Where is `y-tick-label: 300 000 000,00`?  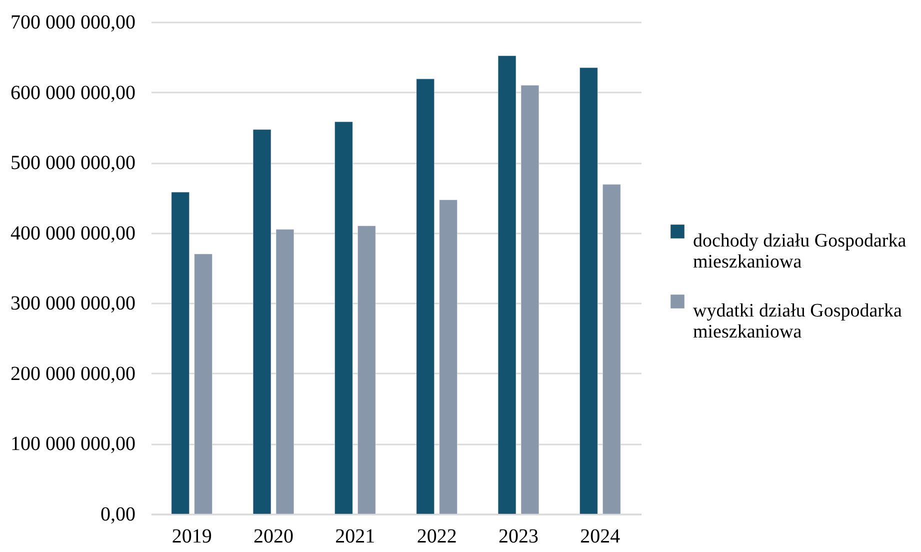 y-tick-label: 300 000 000,00 is located at coordinates (73, 303).